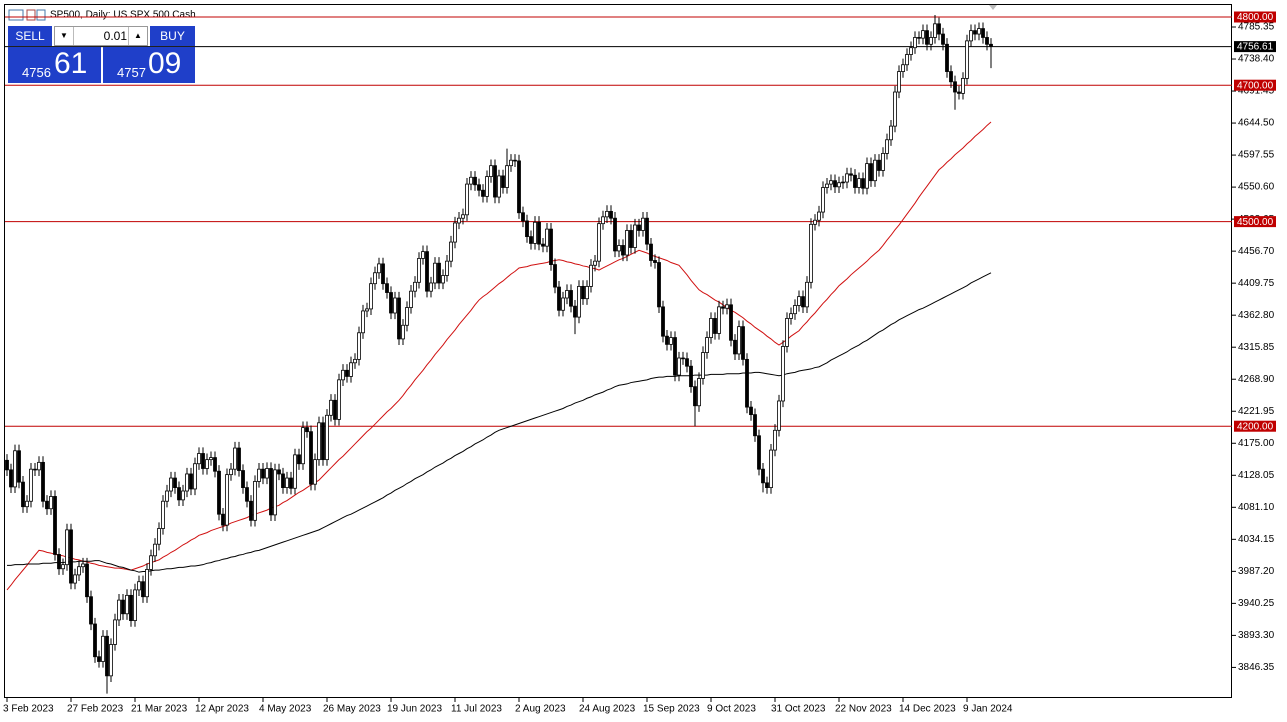  I want to click on ask-box: 4757 09, so click(149, 65).